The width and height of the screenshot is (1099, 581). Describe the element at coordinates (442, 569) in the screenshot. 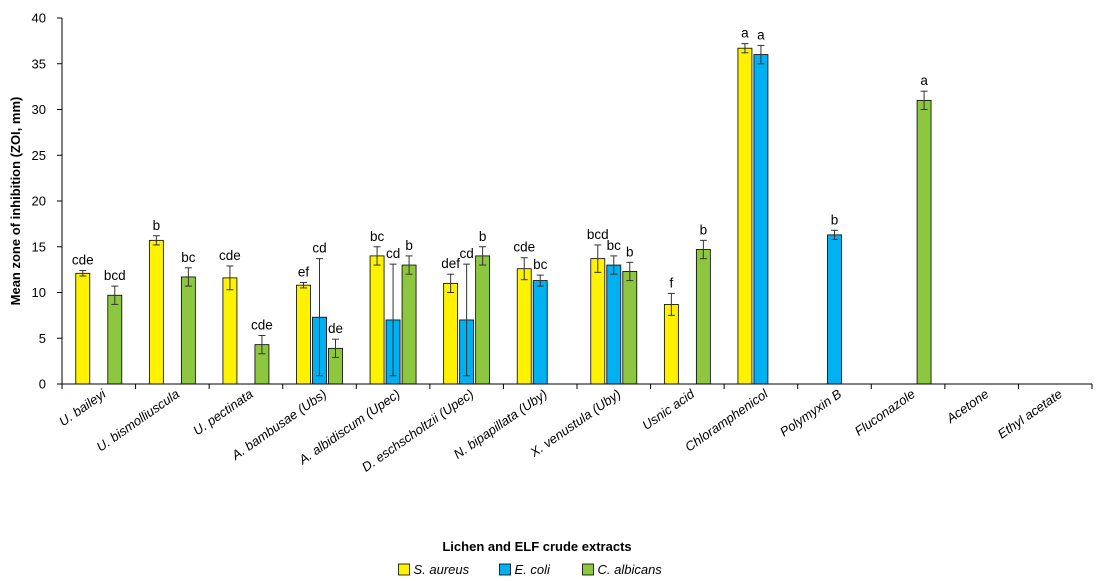

I see `legend-label: S. aureus` at that location.